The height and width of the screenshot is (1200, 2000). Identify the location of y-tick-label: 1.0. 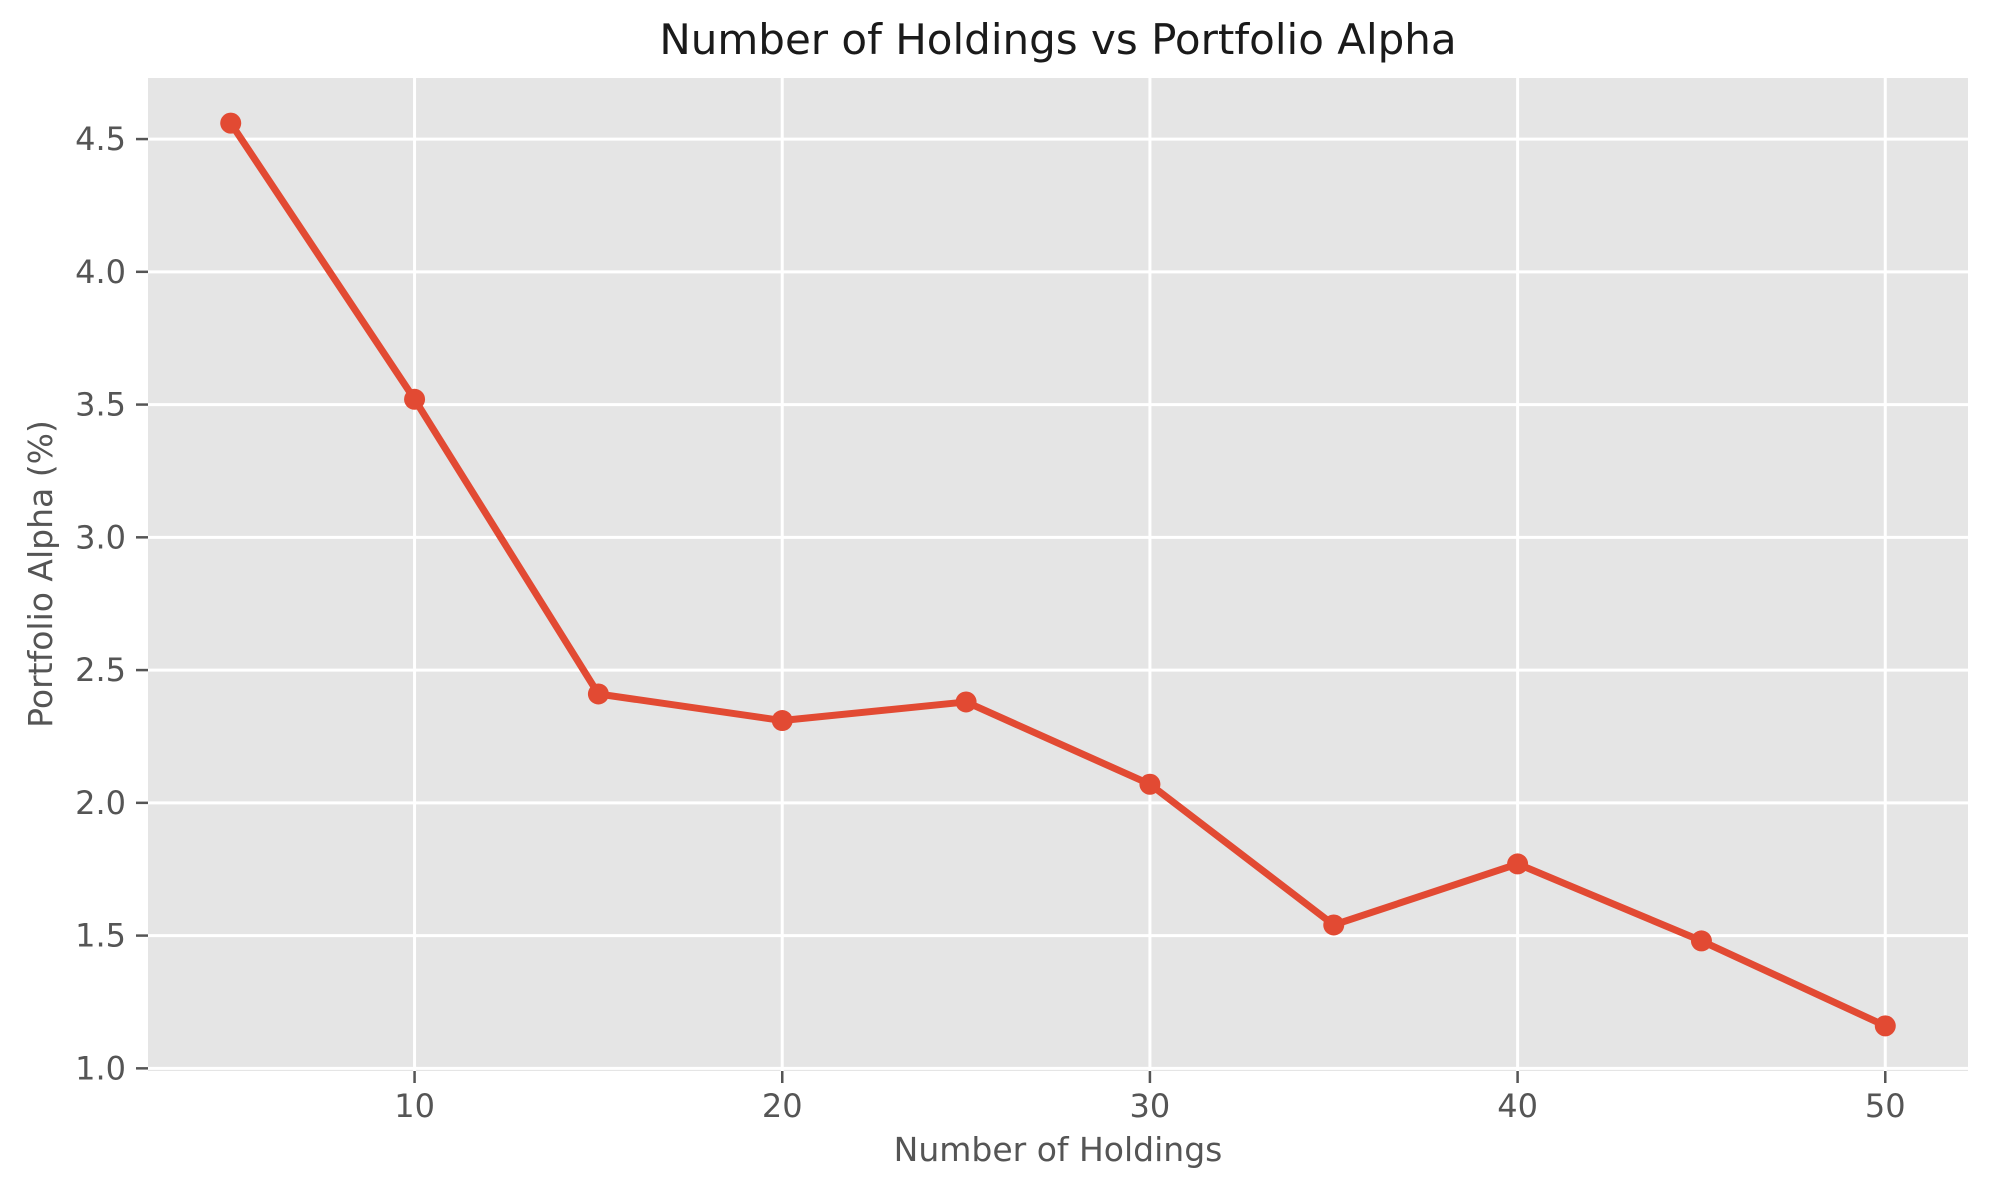
(100, 1068).